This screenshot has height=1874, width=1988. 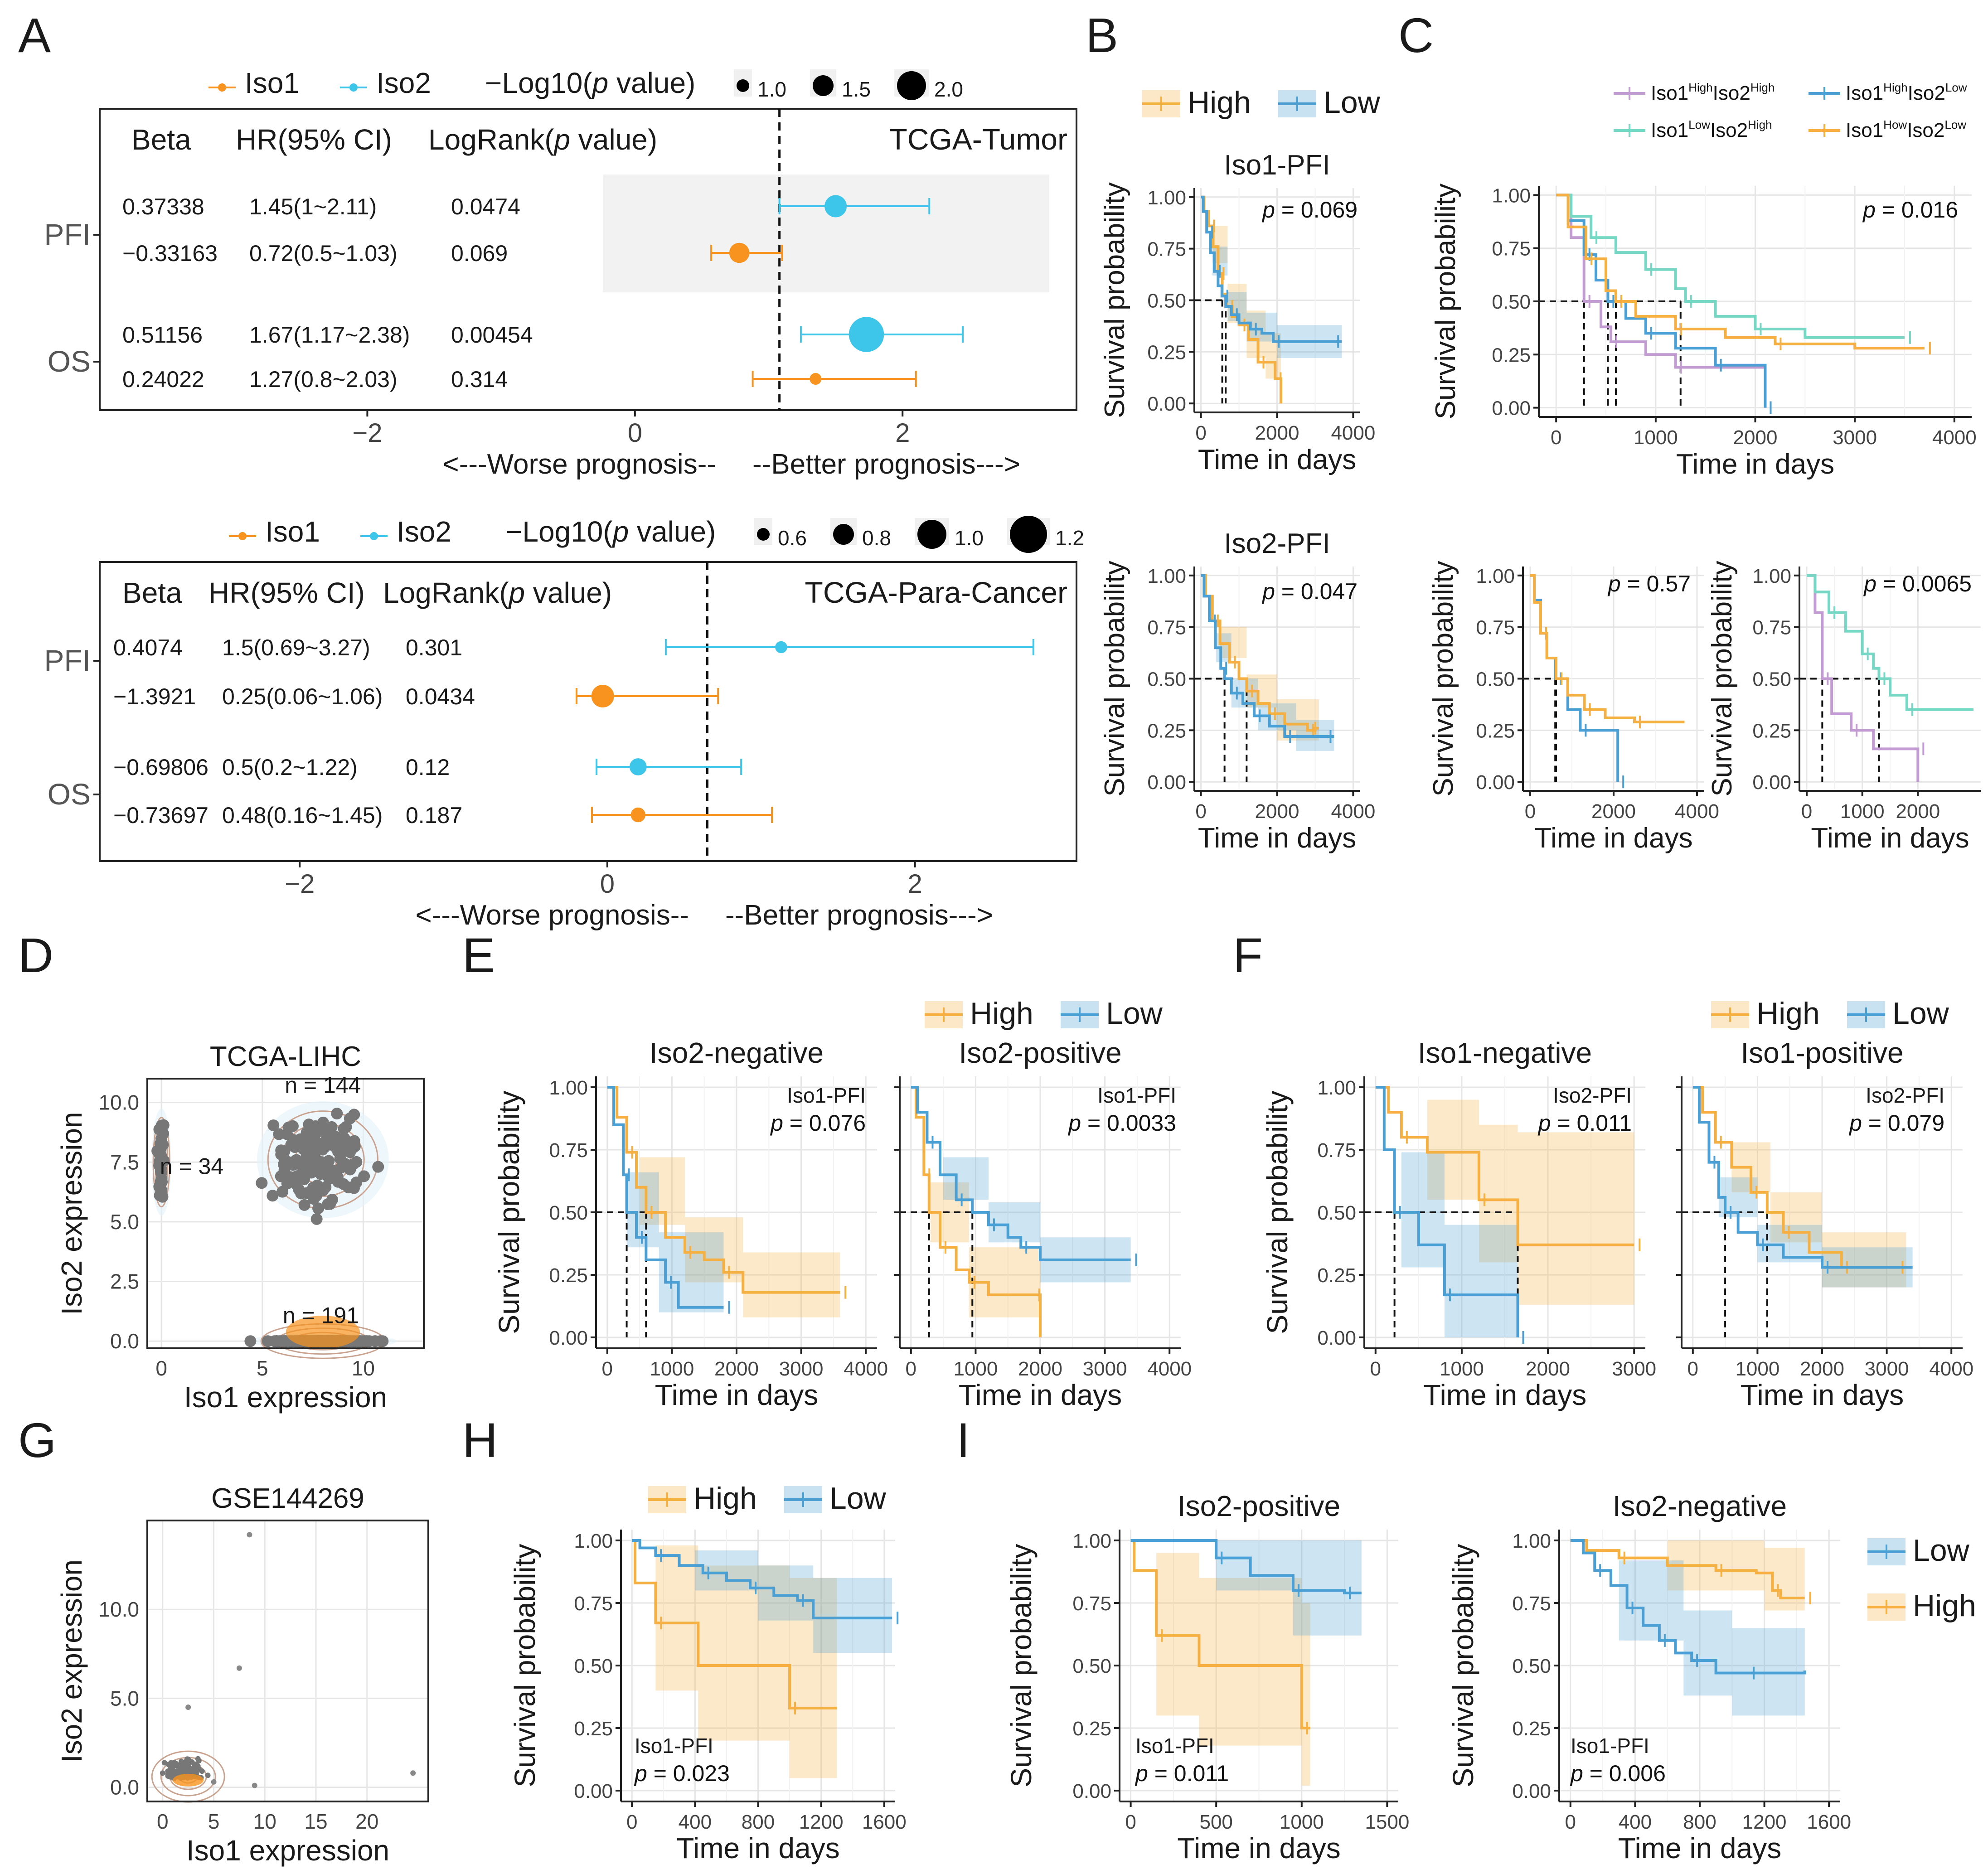 I want to click on row-hr: 0.72(0.5~1.03), so click(x=324, y=253).